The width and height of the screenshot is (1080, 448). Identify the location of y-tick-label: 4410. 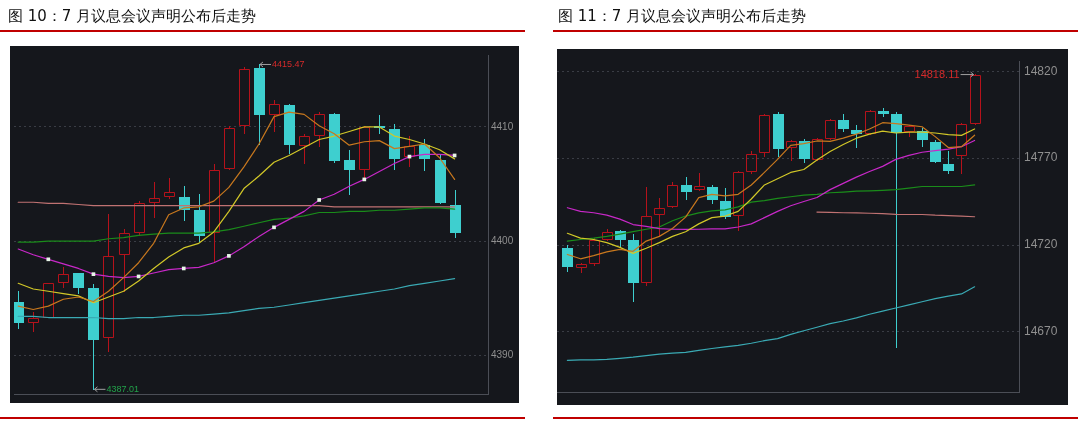
(502, 126).